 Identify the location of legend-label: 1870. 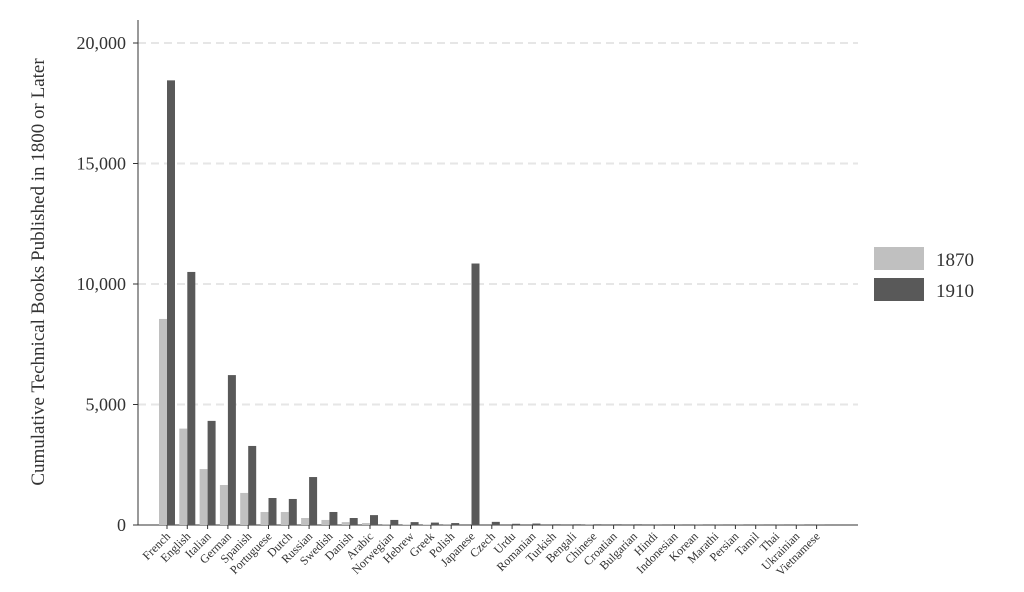
(955, 260).